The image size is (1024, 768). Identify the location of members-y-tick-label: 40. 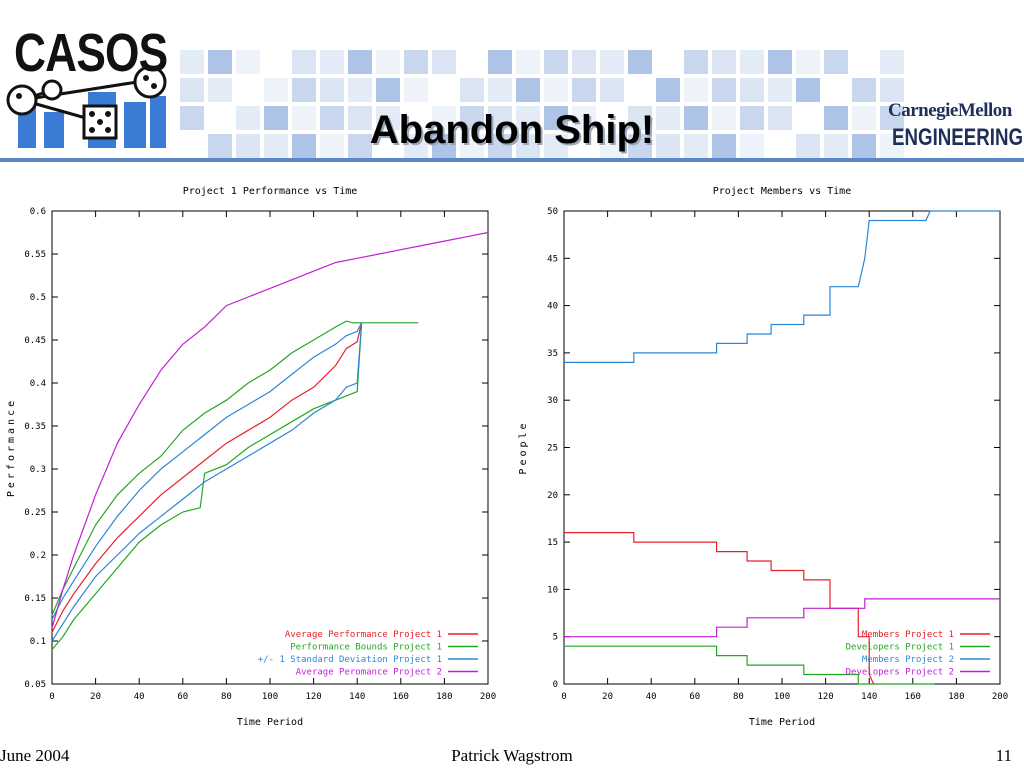
(552, 307).